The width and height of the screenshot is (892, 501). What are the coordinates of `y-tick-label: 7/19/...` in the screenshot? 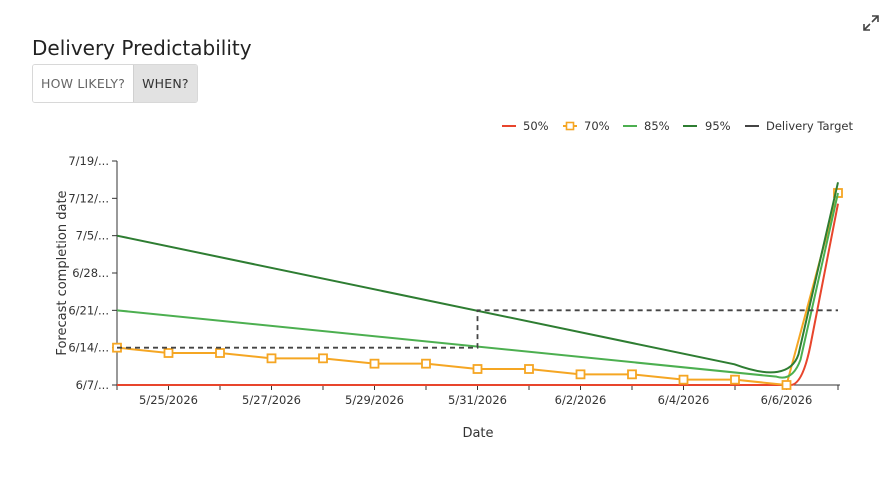 It's located at (88, 161).